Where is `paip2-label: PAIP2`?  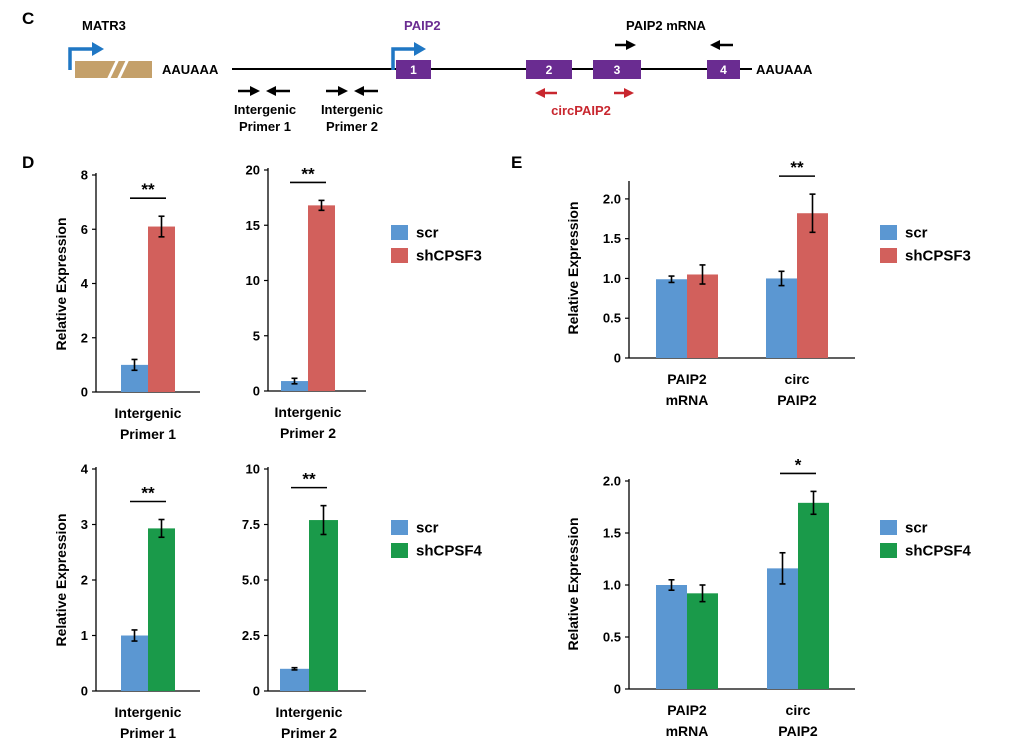
paip2-label: PAIP2 is located at coordinates (422, 25).